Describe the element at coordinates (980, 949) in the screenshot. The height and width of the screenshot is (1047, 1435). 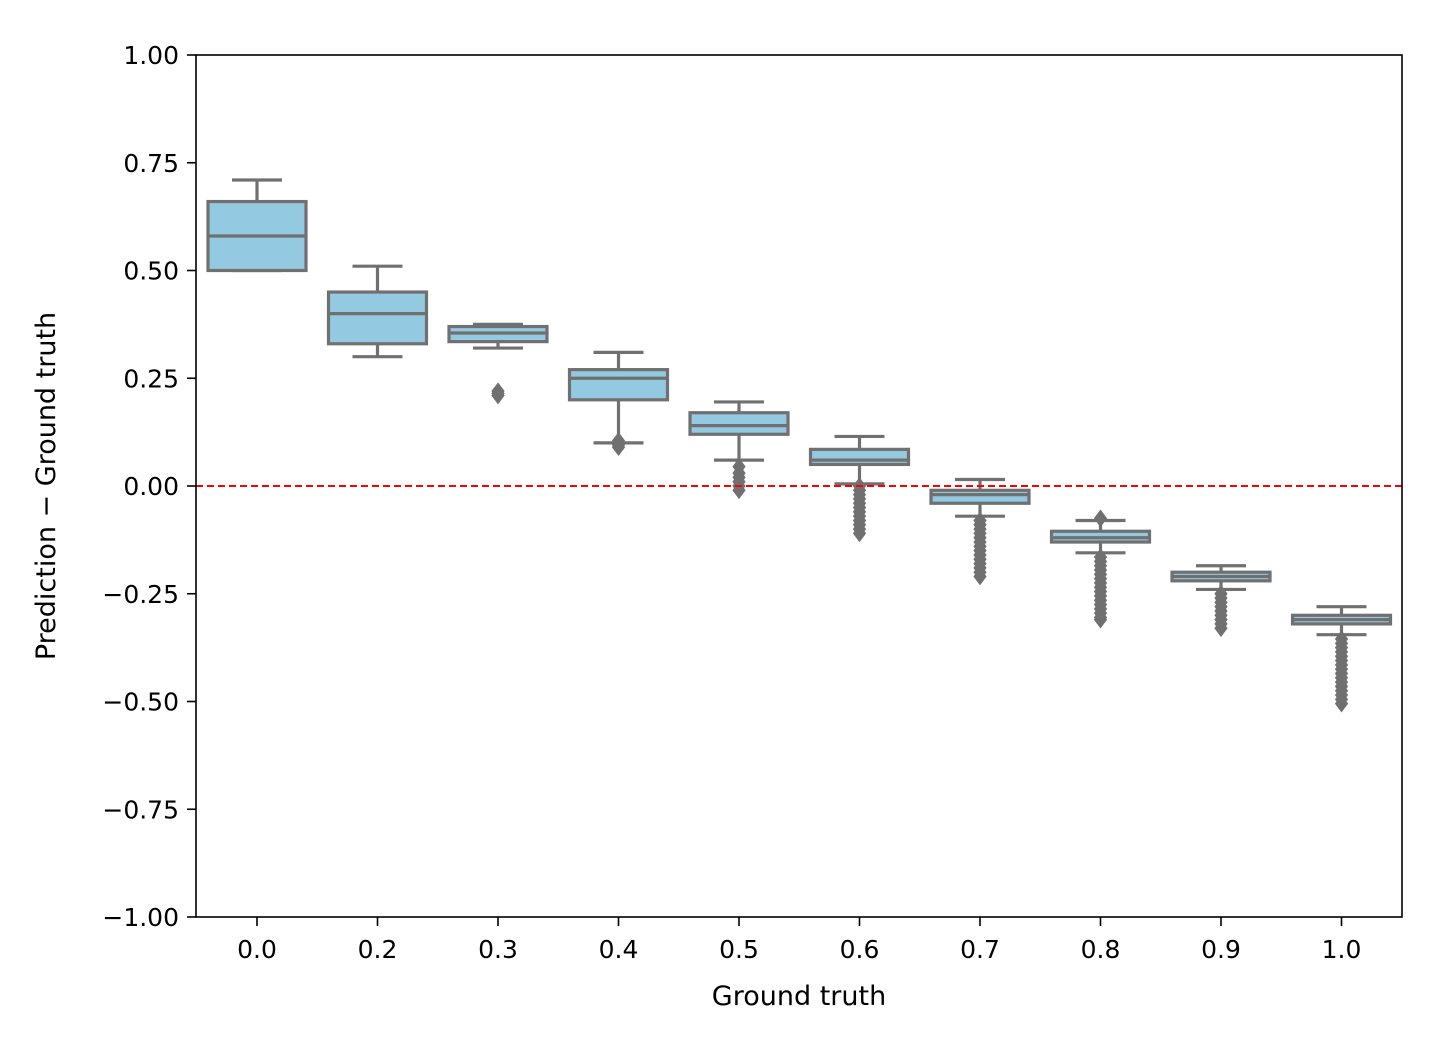
I see `x-tick-label: 0.7` at that location.